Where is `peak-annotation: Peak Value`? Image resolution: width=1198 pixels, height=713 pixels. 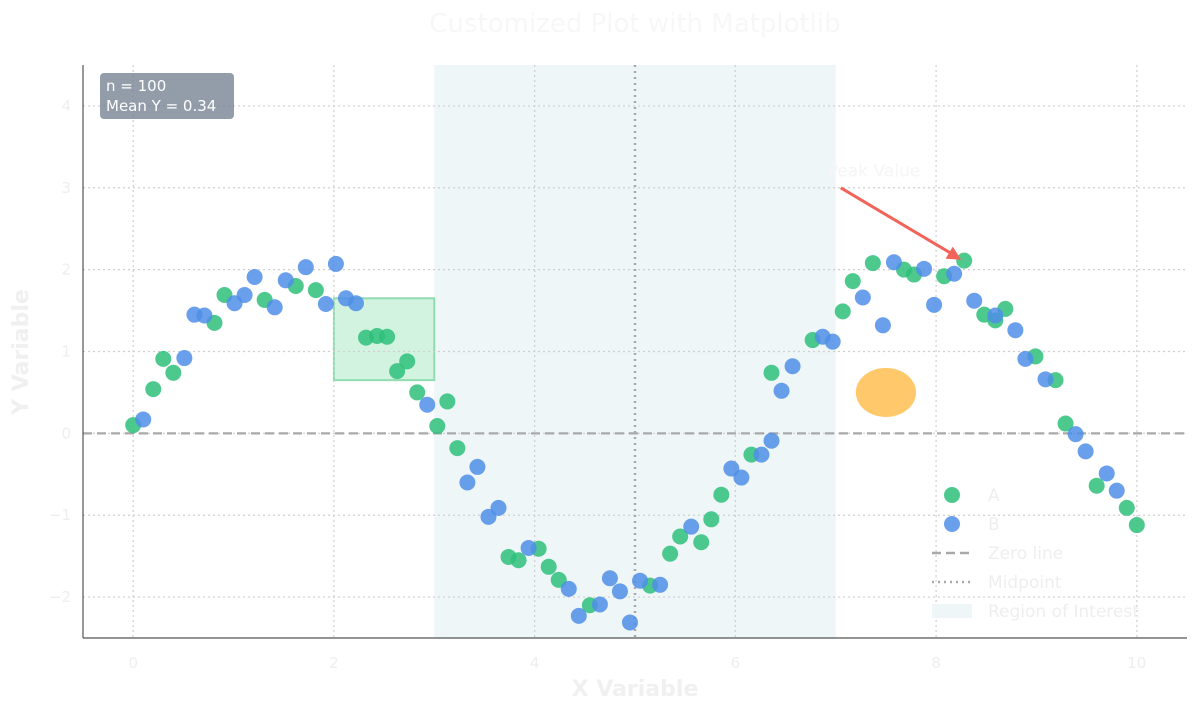 peak-annotation: Peak Value is located at coordinates (895, 210).